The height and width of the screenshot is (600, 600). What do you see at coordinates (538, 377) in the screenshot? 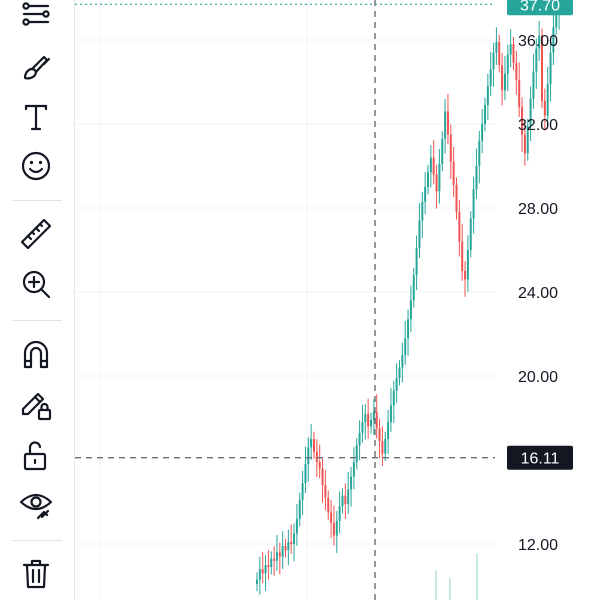
I see `price-axis-tick-label: 20.00` at bounding box center [538, 377].